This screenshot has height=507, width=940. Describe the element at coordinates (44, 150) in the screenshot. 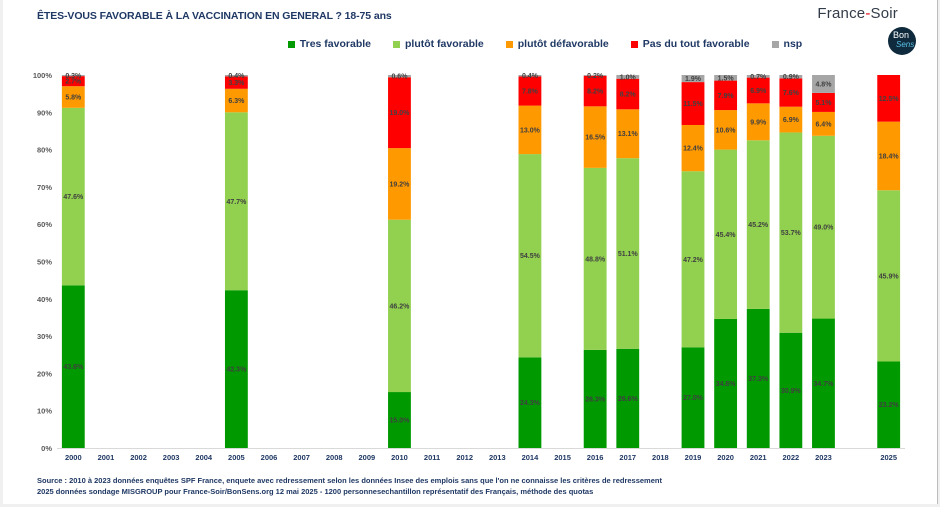

I see `y-tick-label: 80%` at that location.